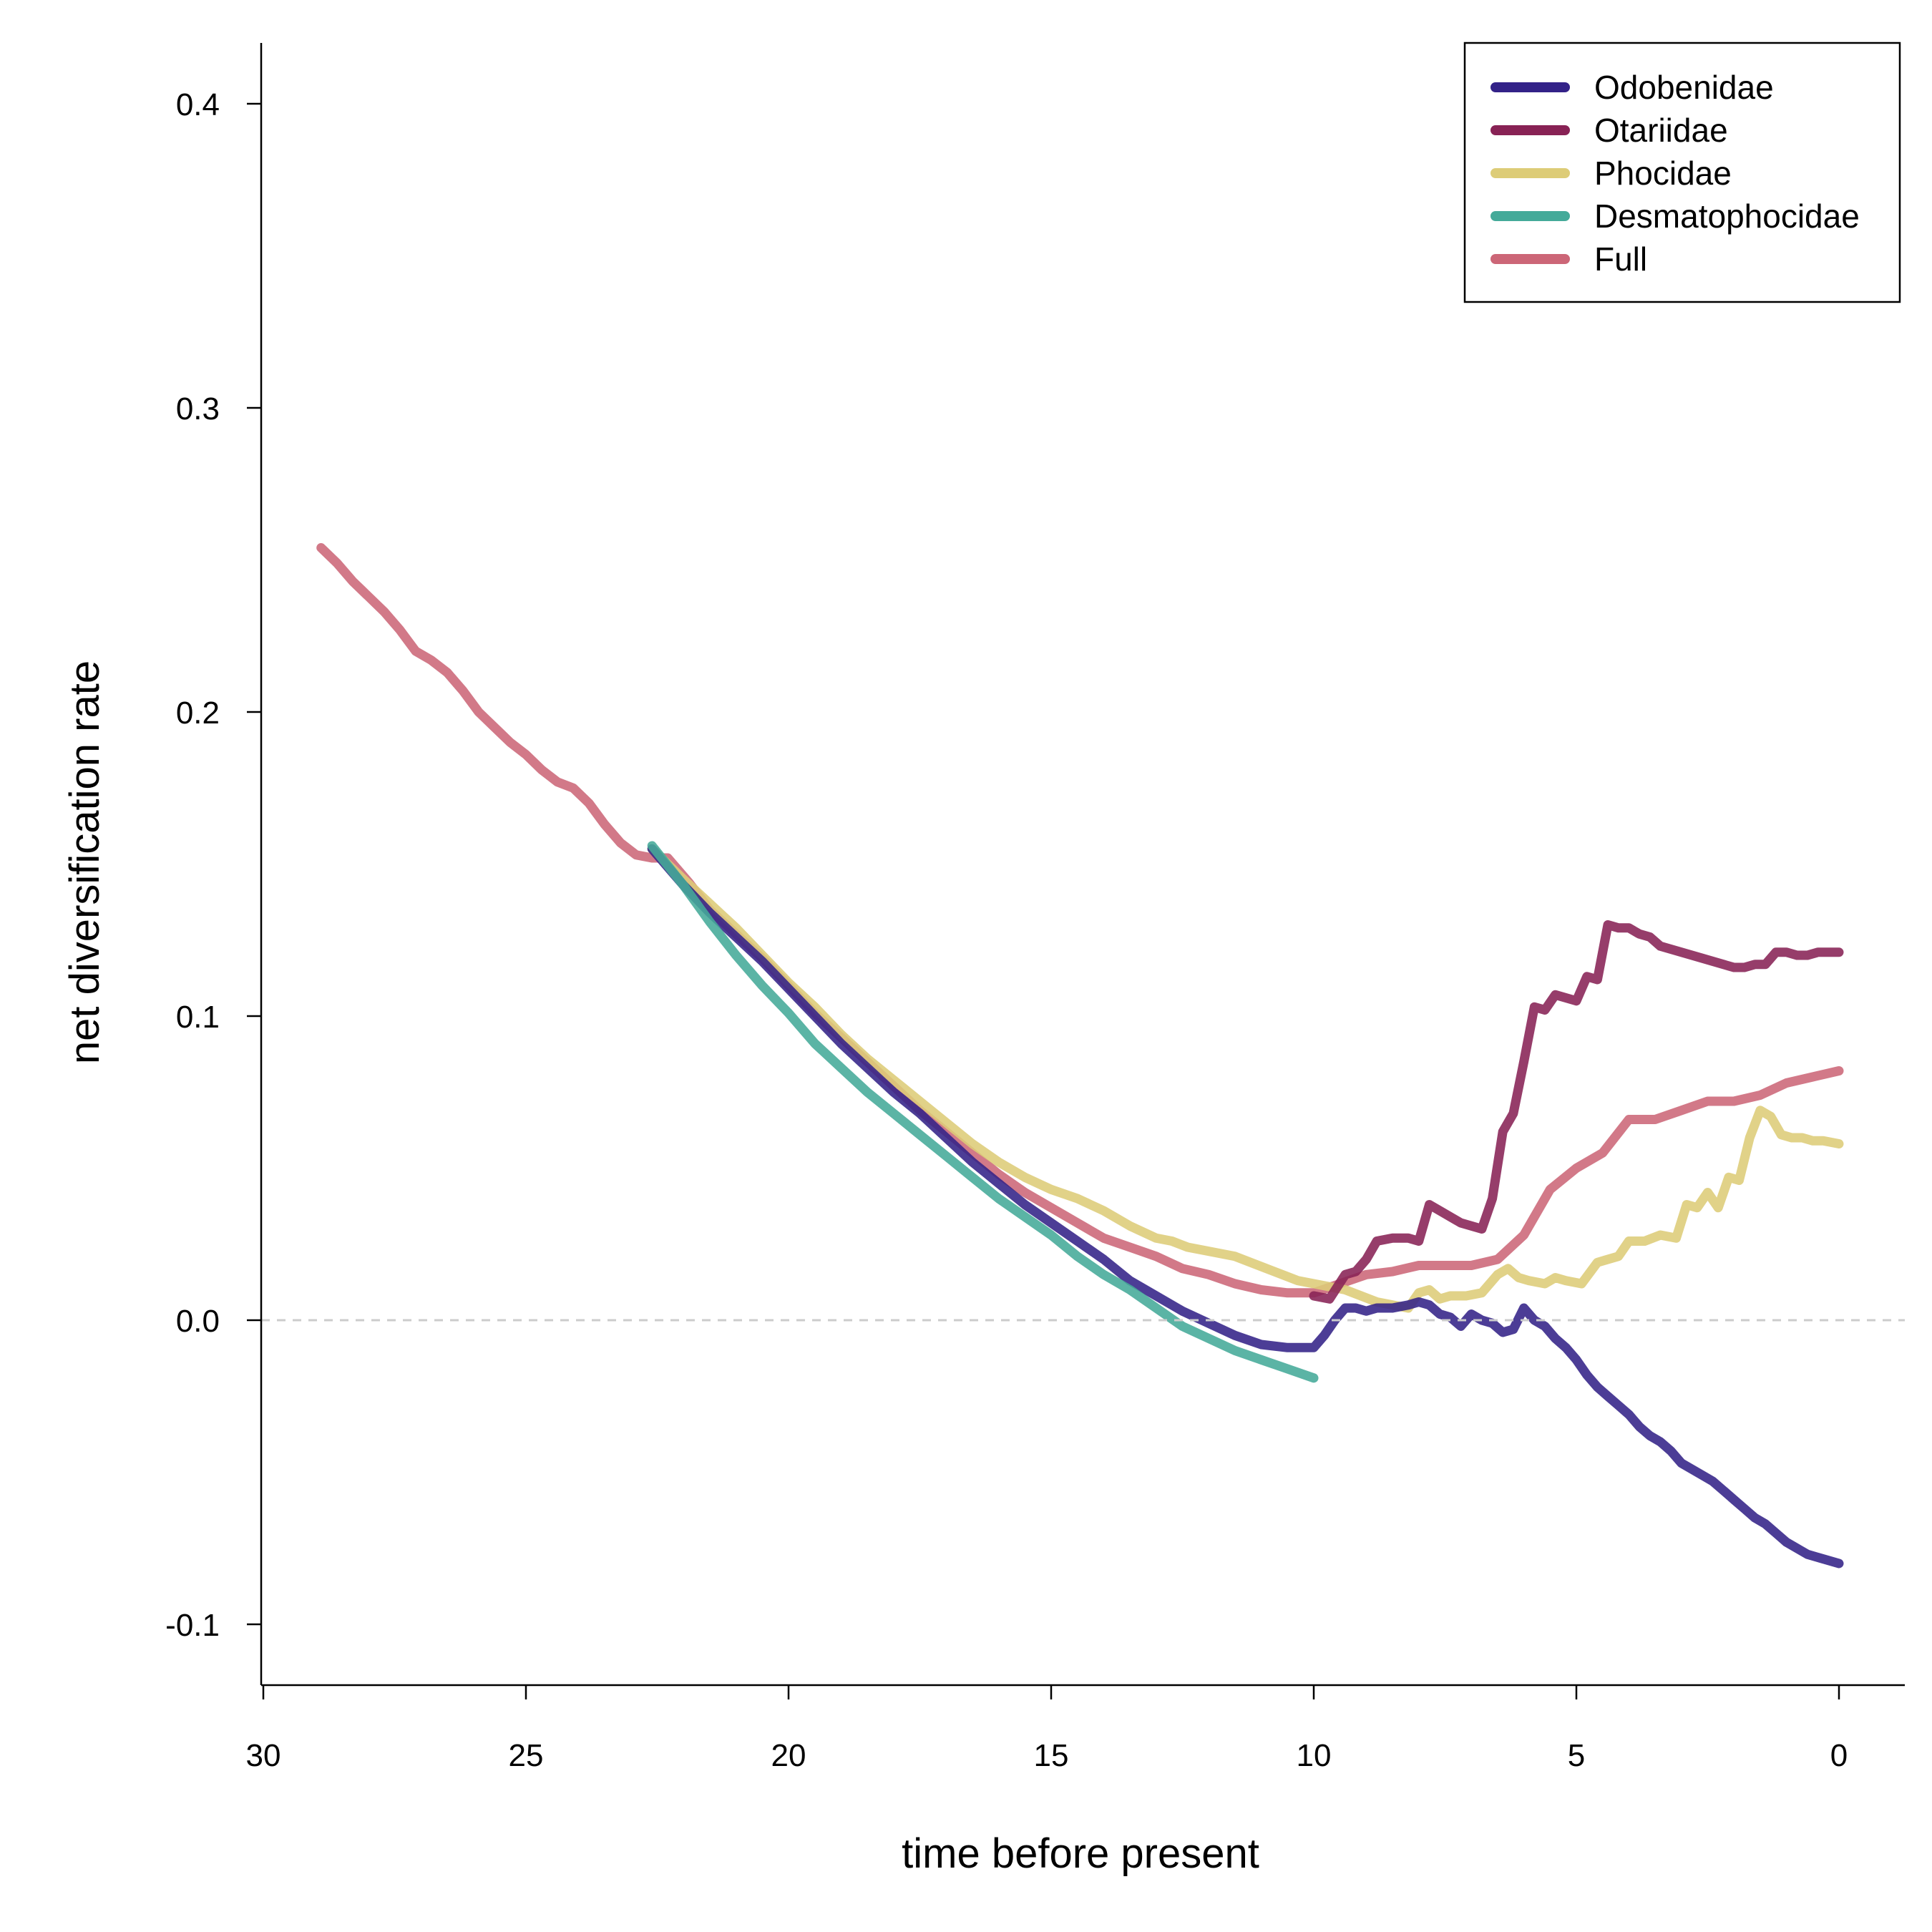 This screenshot has width=1932, height=1932. What do you see at coordinates (1684, 87) in the screenshot?
I see `legend-label-odobenidae: Odobenidae` at bounding box center [1684, 87].